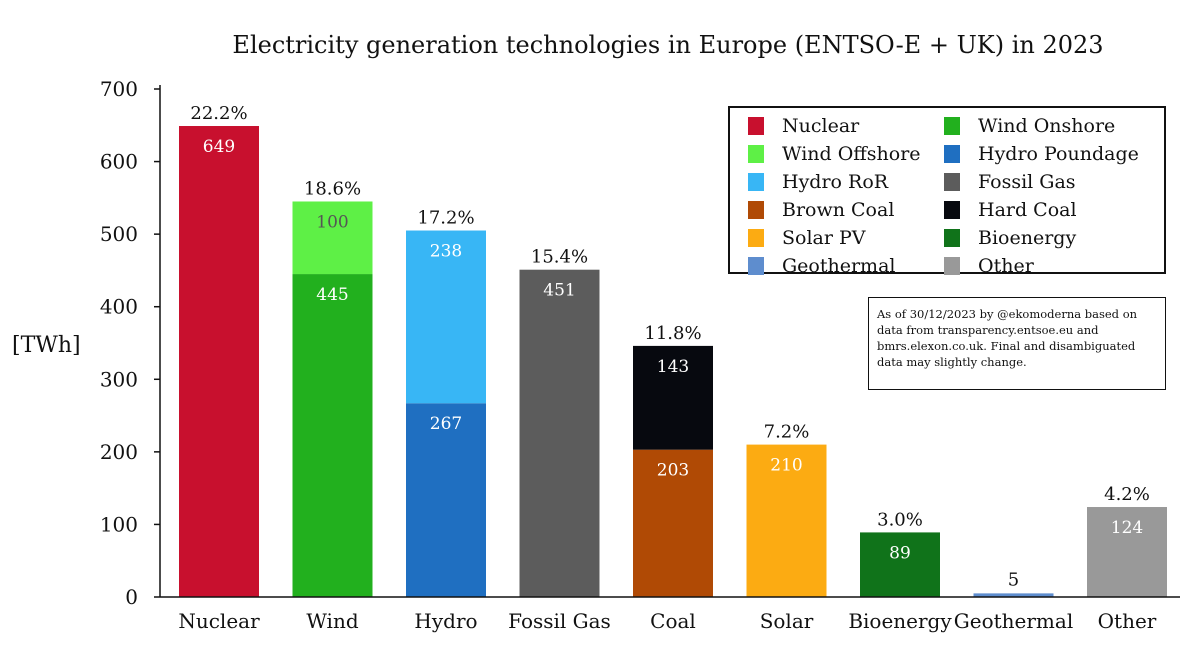  What do you see at coordinates (446, 424) in the screenshot?
I see `value-label: 267` at bounding box center [446, 424].